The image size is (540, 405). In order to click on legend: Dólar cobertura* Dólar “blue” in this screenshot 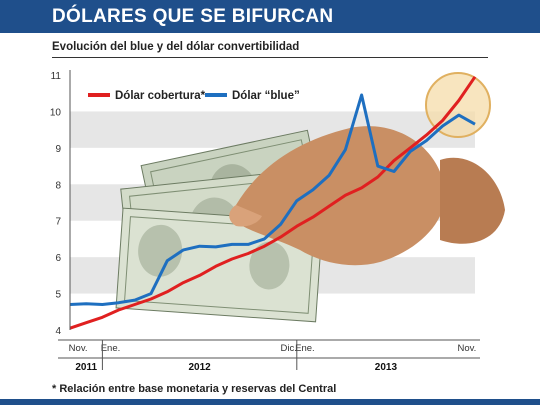, I will do `click(194, 96)`.